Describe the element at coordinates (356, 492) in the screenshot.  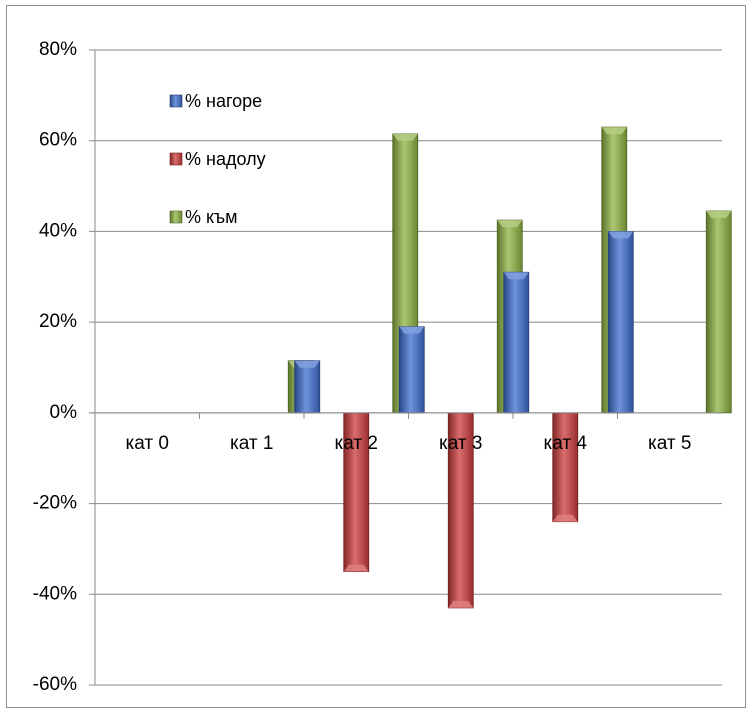
I see `bar-down-cat2` at that location.